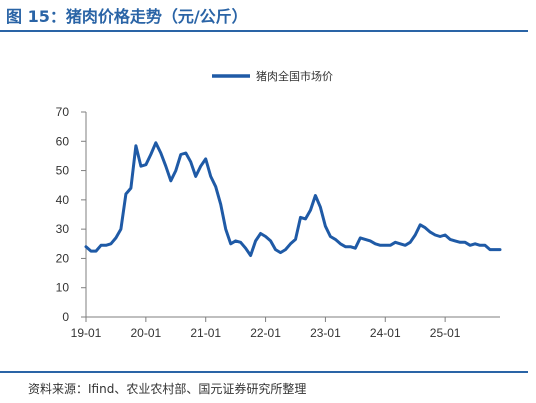  I want to click on y-tick-label: 60, so click(63, 141).